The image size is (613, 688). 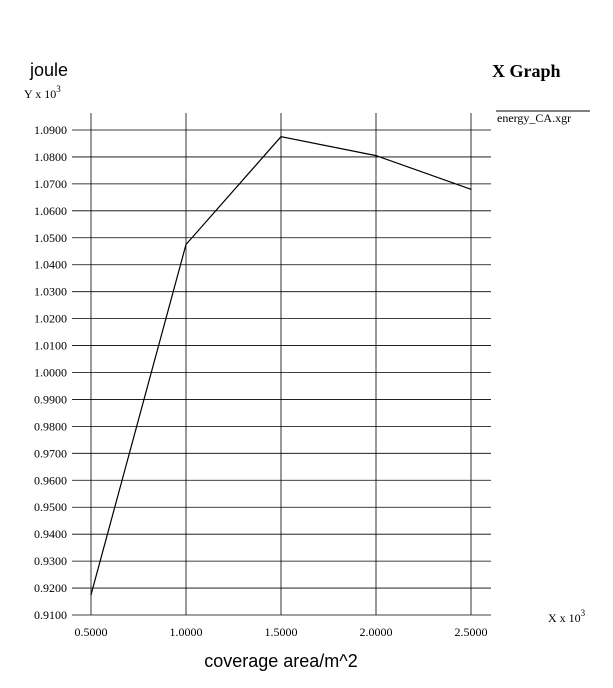 What do you see at coordinates (281, 661) in the screenshot?
I see `x-axis-label: coverage area/m^2` at bounding box center [281, 661].